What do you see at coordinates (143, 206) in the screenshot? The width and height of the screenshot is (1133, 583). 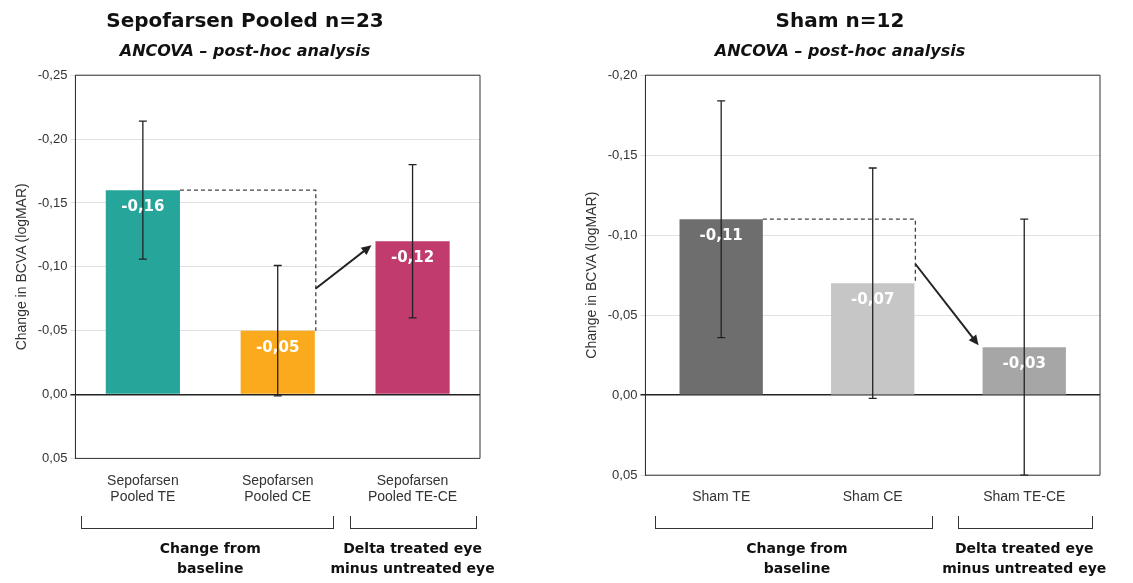 I see `data-label: -0,16` at bounding box center [143, 206].